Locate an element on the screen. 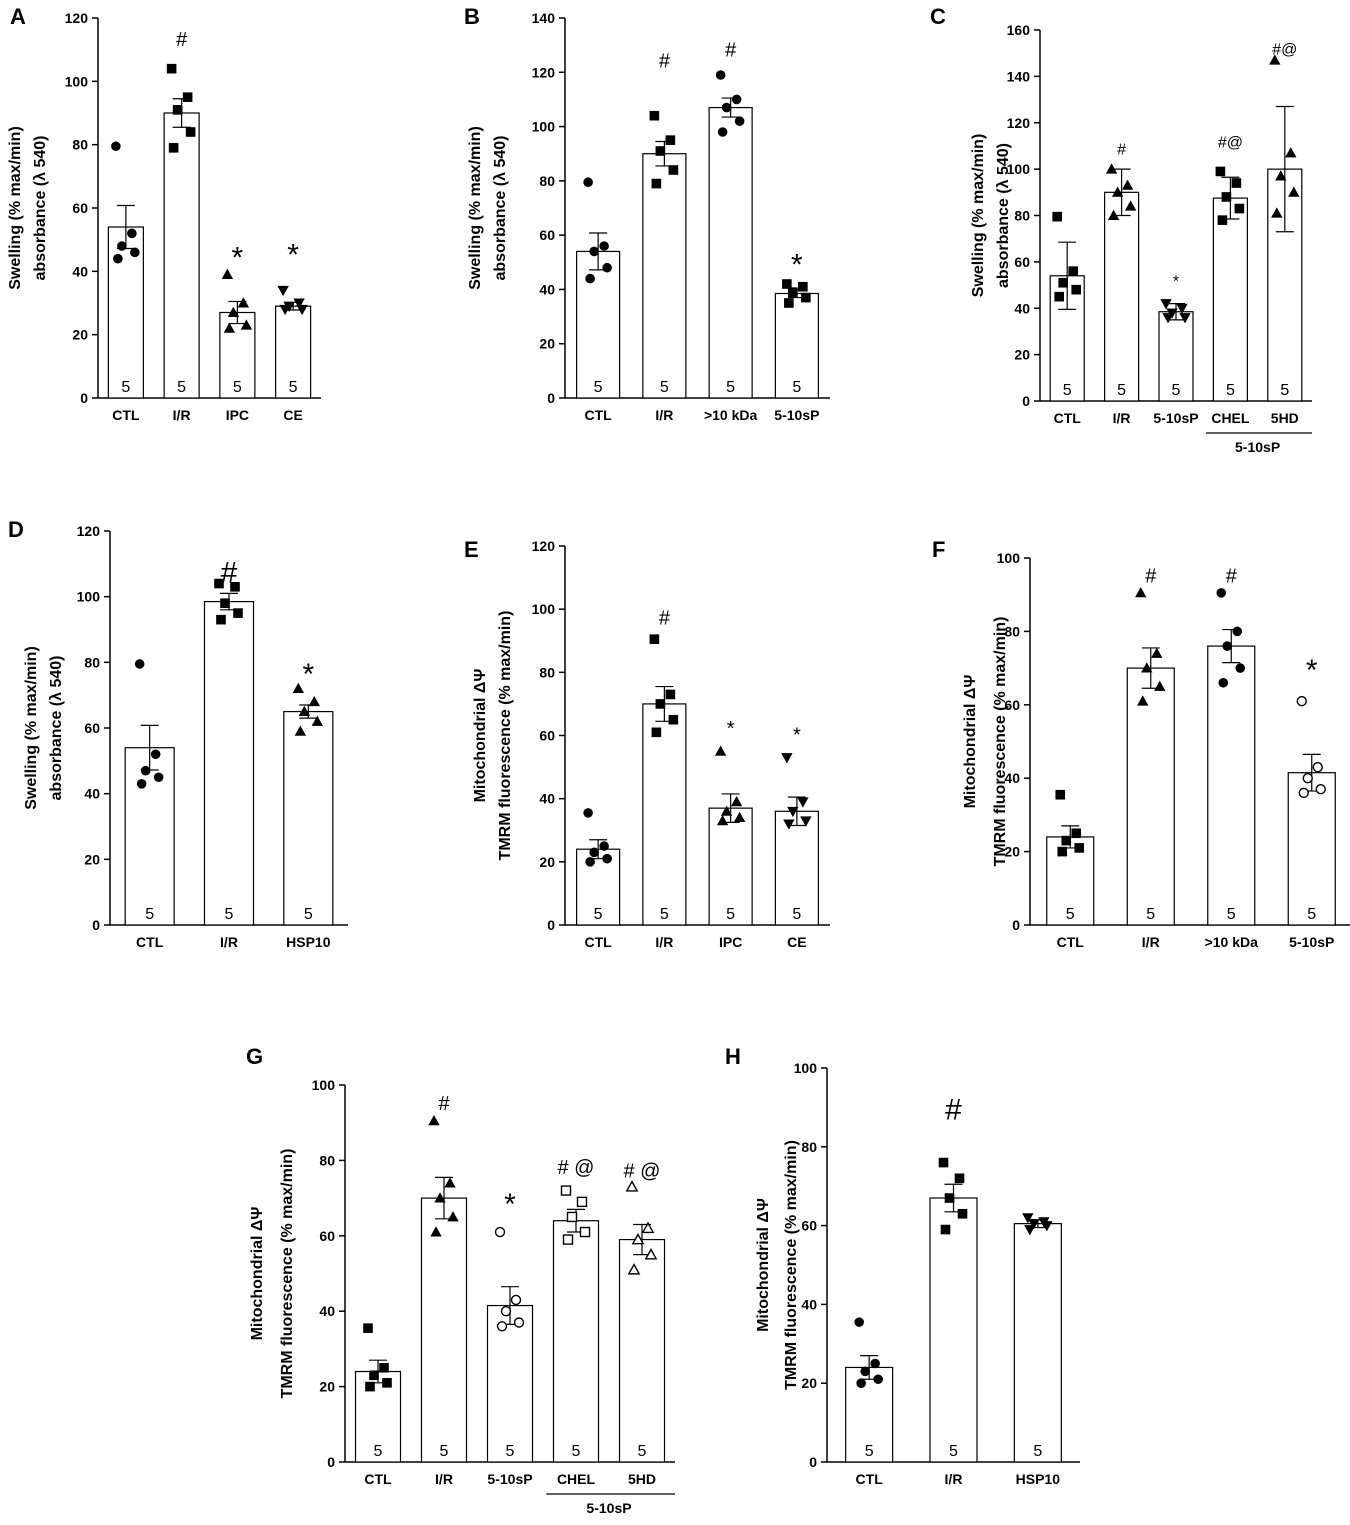  x-tick-label: I/R is located at coordinates (229, 942).